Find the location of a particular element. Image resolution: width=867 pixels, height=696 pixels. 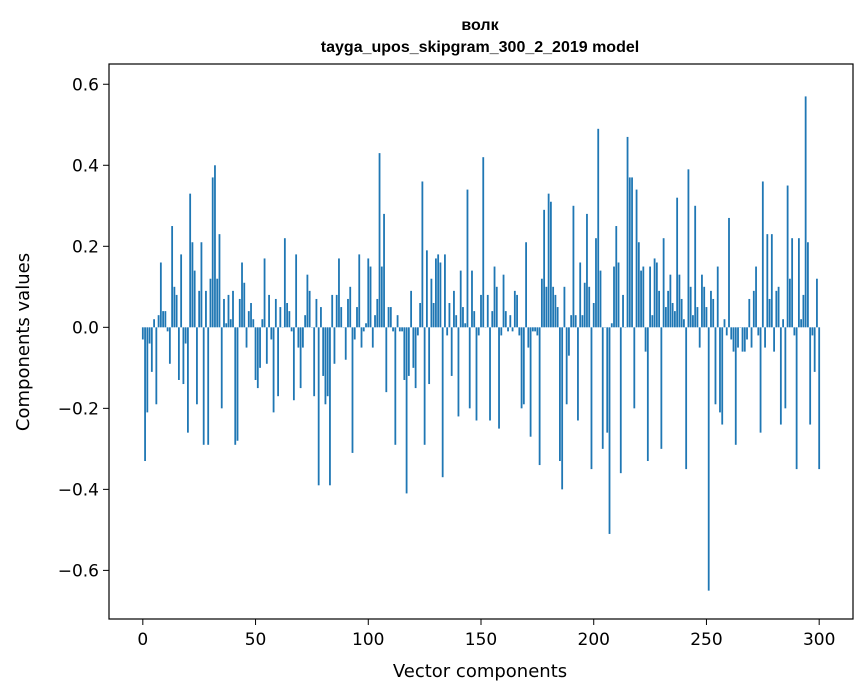

y-tick-label: −0.6 is located at coordinates (78, 571).